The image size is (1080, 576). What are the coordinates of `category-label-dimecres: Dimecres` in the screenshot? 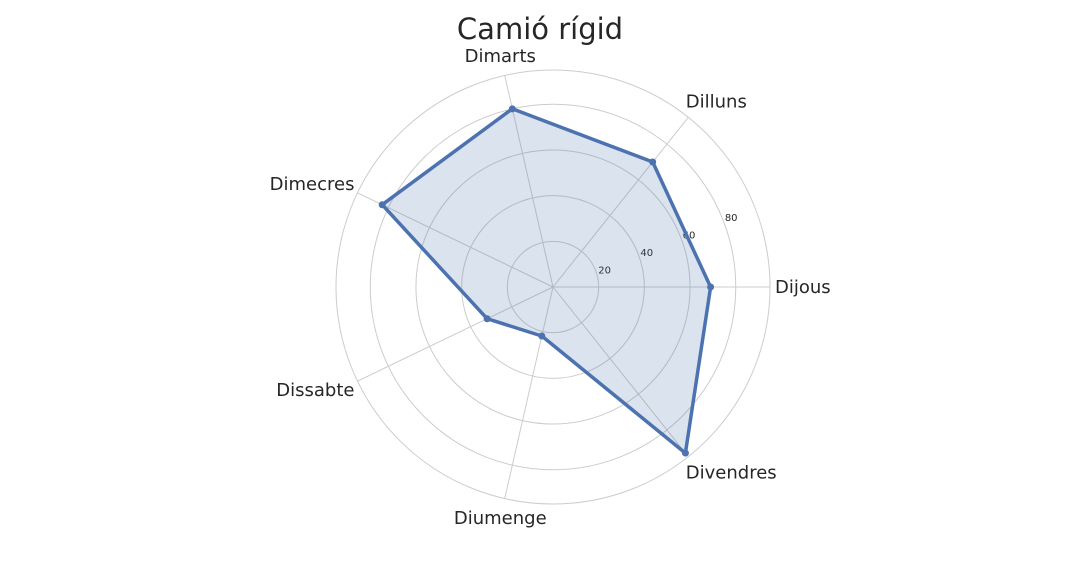 It's located at (312, 184).